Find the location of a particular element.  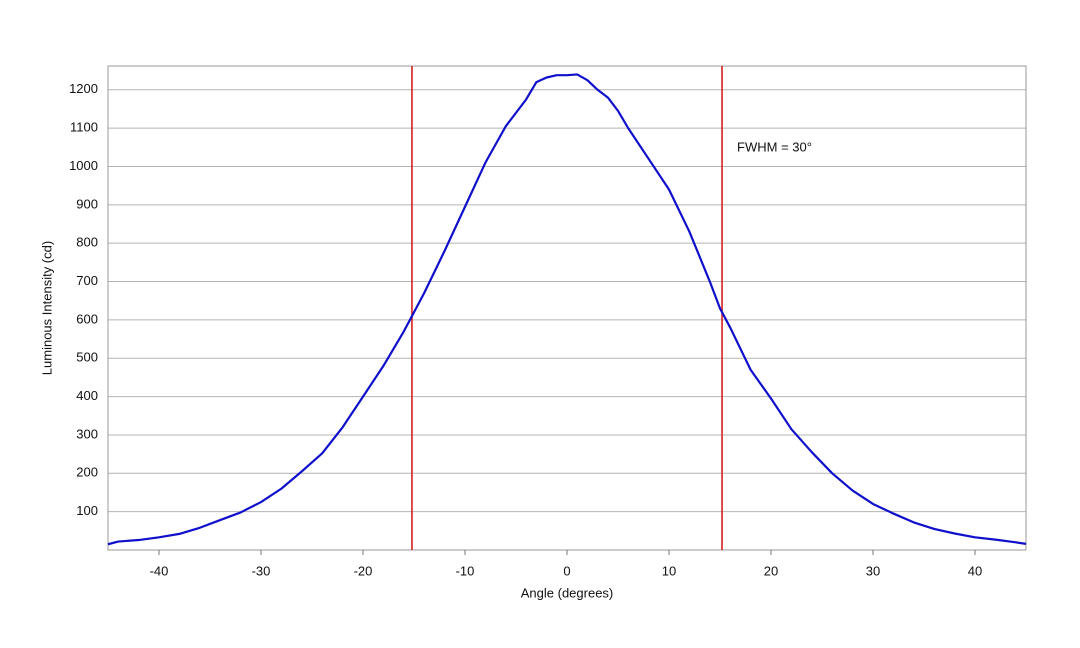

y-tick-label: 800 is located at coordinates (87, 242).